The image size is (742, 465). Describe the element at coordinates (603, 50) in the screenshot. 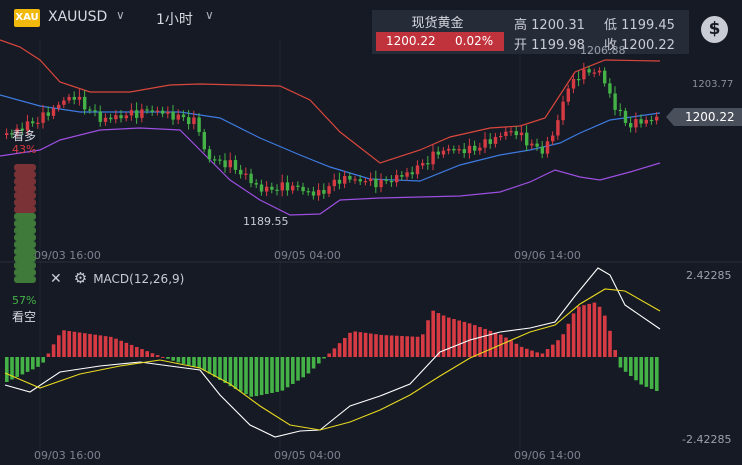

I see `high-marker: 1206.88` at that location.